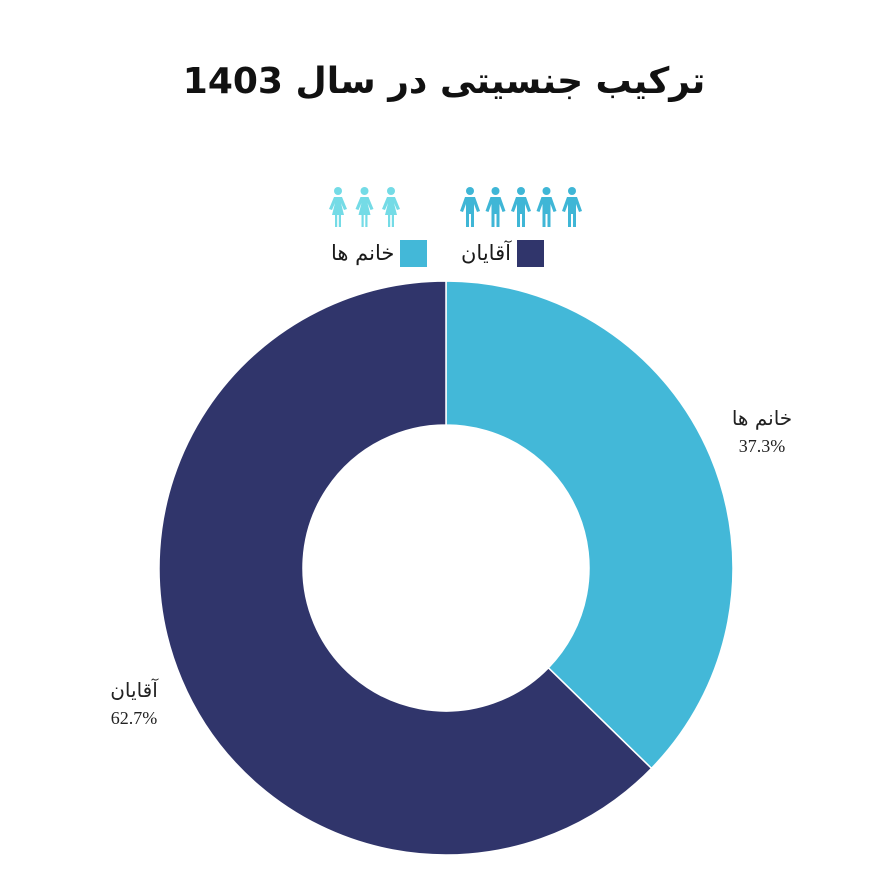 The width and height of the screenshot is (888, 888). I want to click on slice-value-men: 62.7%, so click(134, 718).